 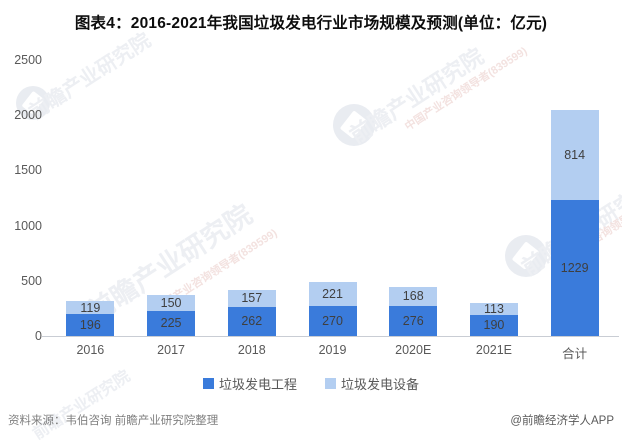 I want to click on x-axis: 2016 2017 2018 2019 2020E 2021E 合计, so click(x=332, y=352).